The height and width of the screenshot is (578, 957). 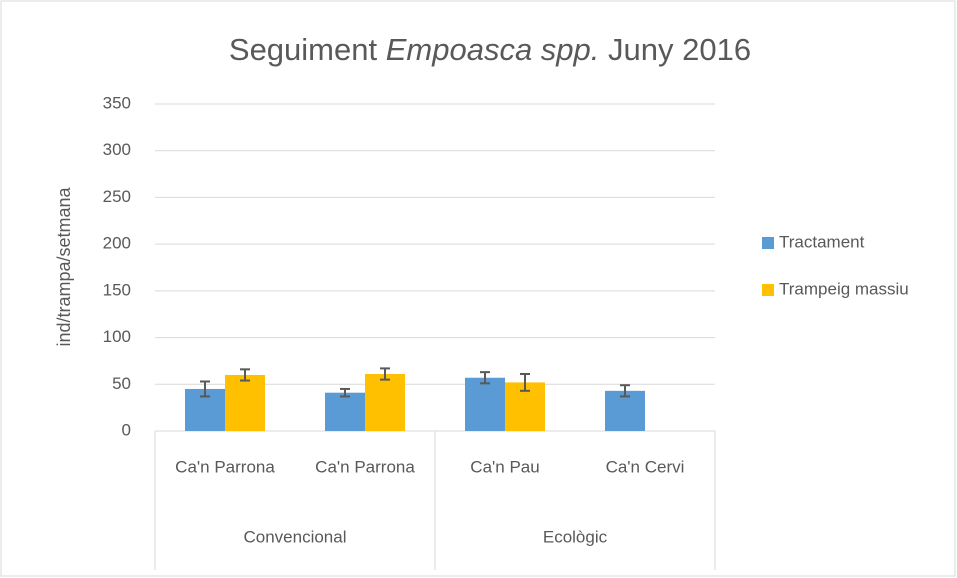 I want to click on y-tick-label: 200, so click(x=117, y=243).